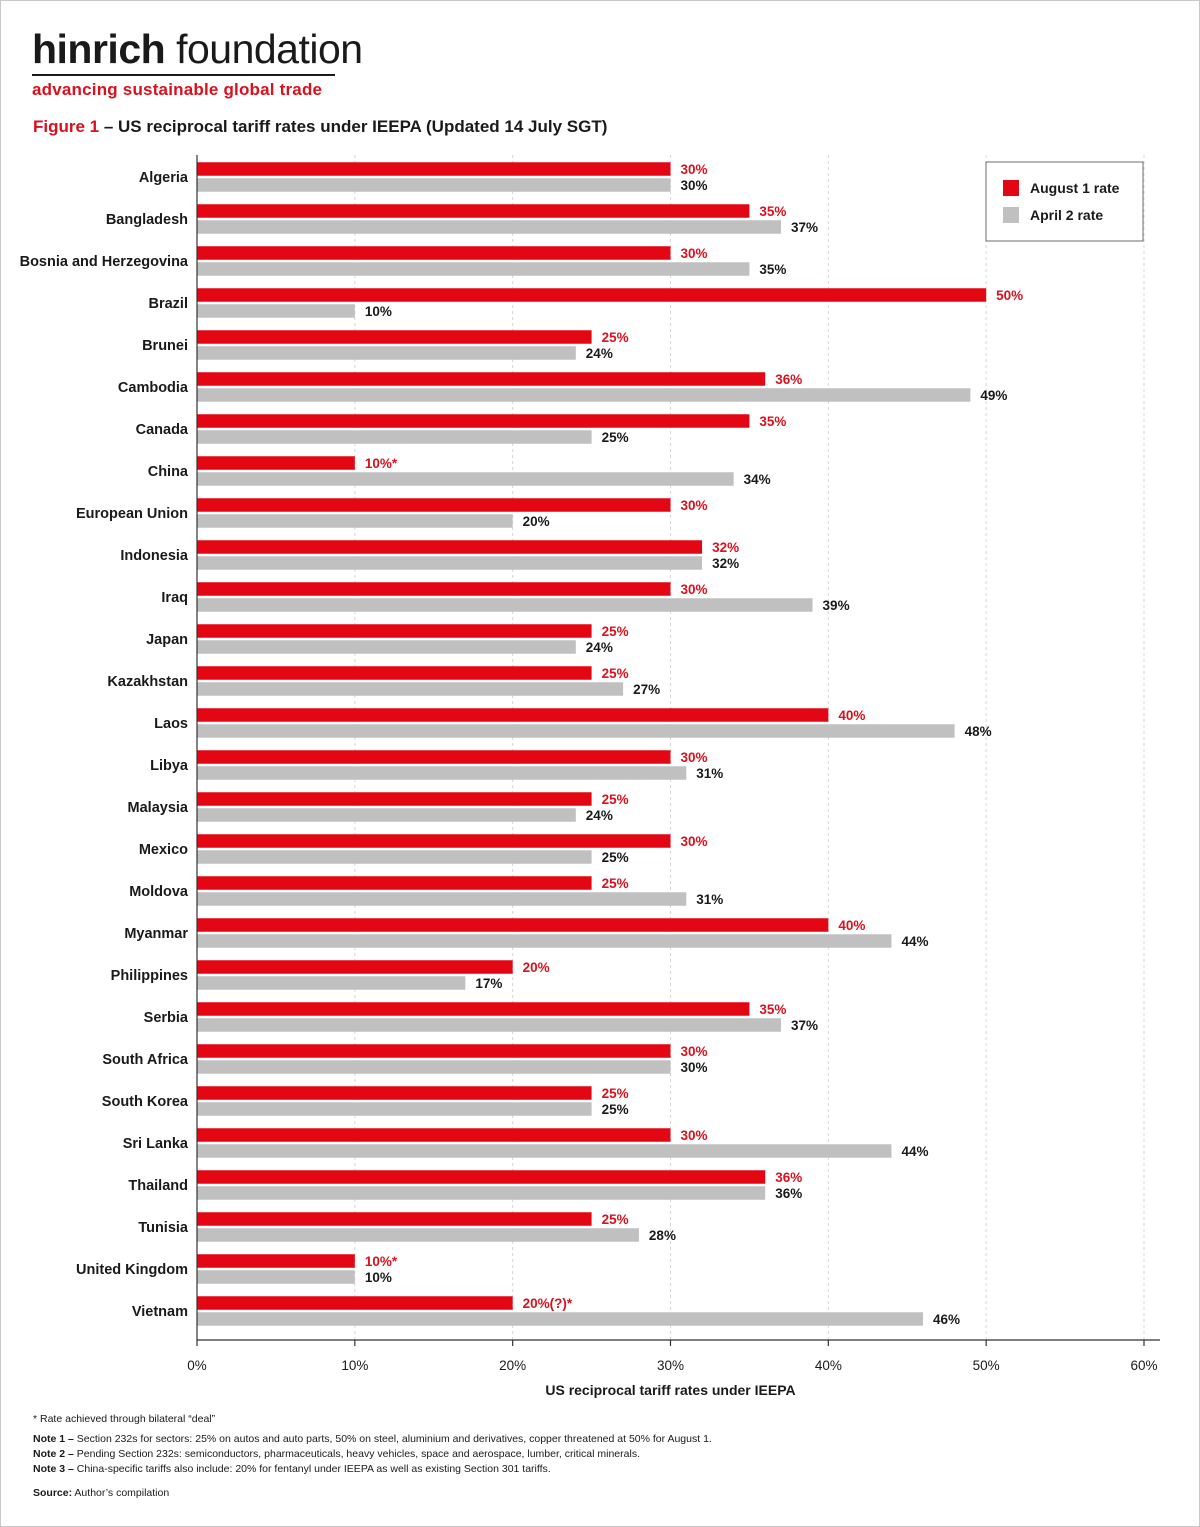 The image size is (1200, 1527). What do you see at coordinates (662, 1235) in the screenshot?
I see `april-rate-label: 28%` at bounding box center [662, 1235].